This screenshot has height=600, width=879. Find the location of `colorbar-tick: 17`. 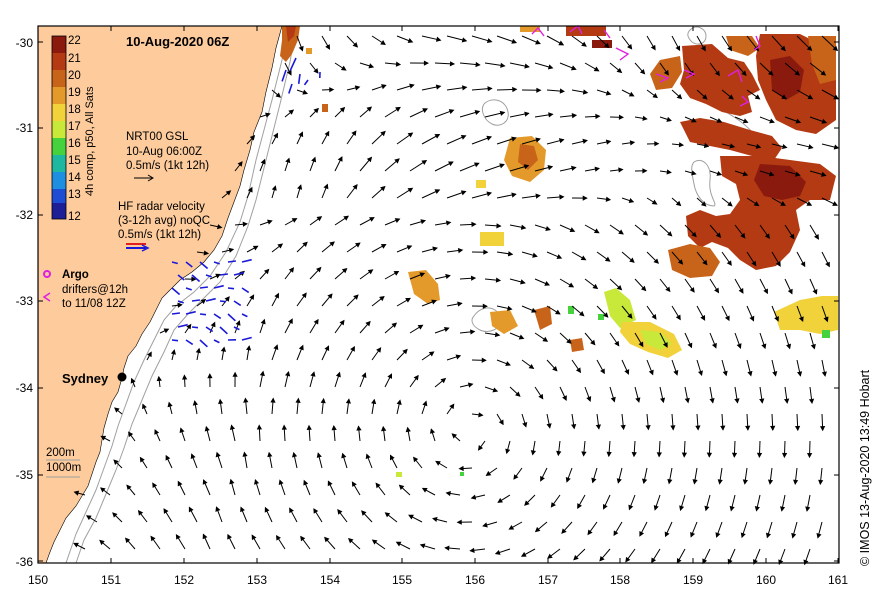

colorbar-tick: 17 is located at coordinates (74, 127).